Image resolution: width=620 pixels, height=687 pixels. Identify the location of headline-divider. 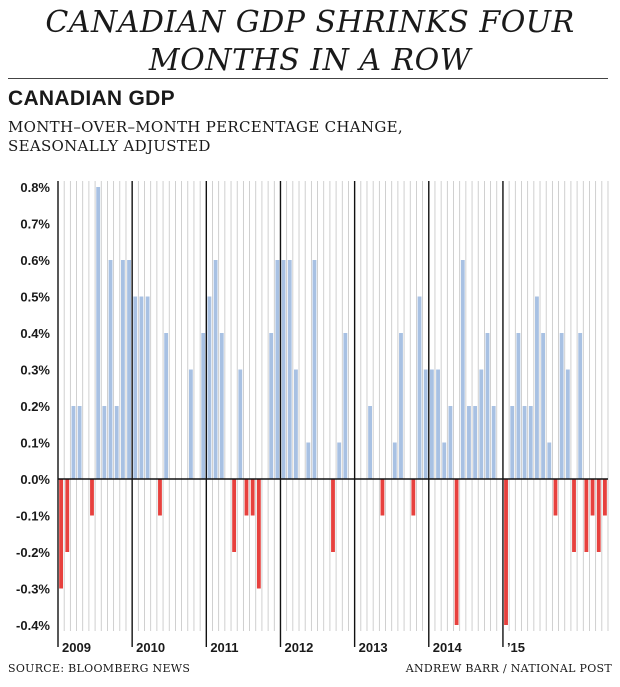
(308, 78).